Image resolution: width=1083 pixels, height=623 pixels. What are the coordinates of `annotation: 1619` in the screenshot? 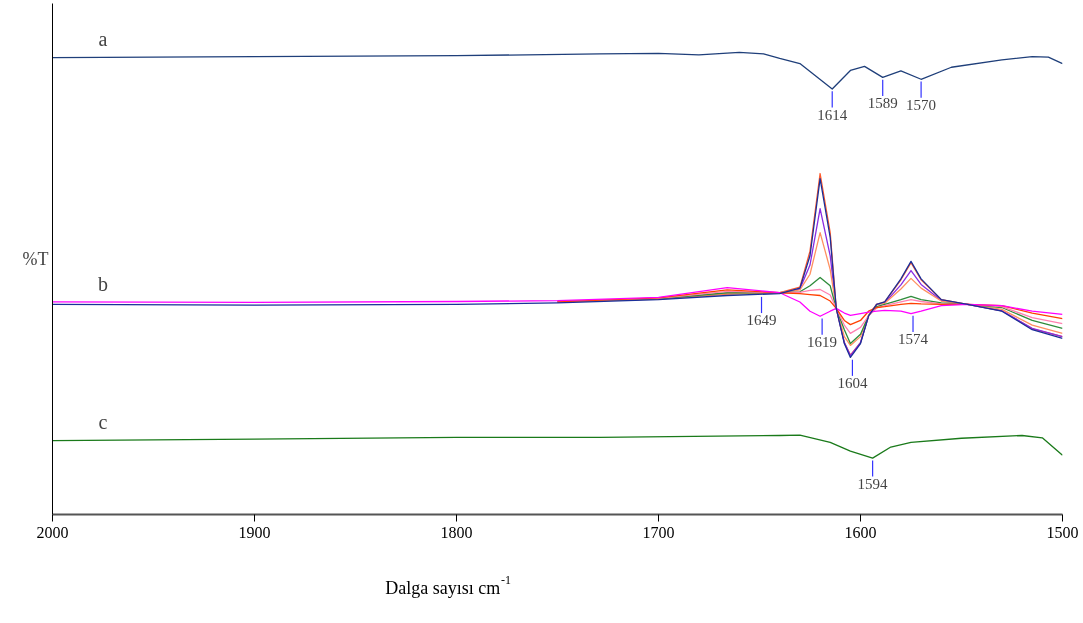 It's located at (822, 342).